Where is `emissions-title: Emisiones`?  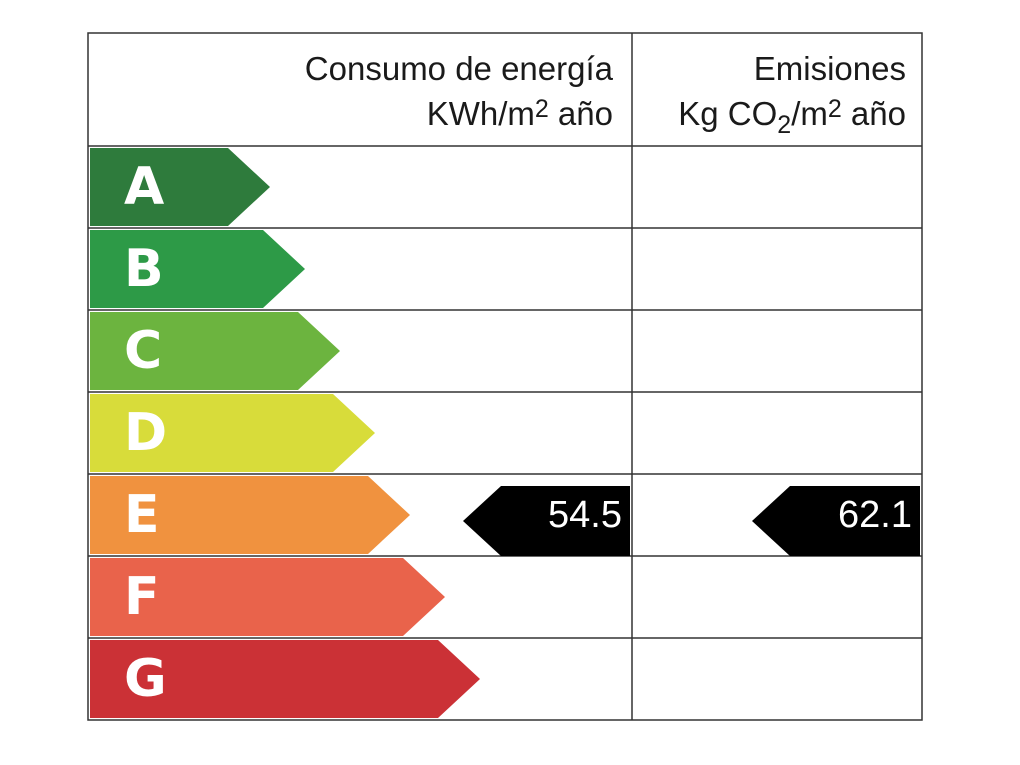 emissions-title: Emisiones is located at coordinates (830, 68).